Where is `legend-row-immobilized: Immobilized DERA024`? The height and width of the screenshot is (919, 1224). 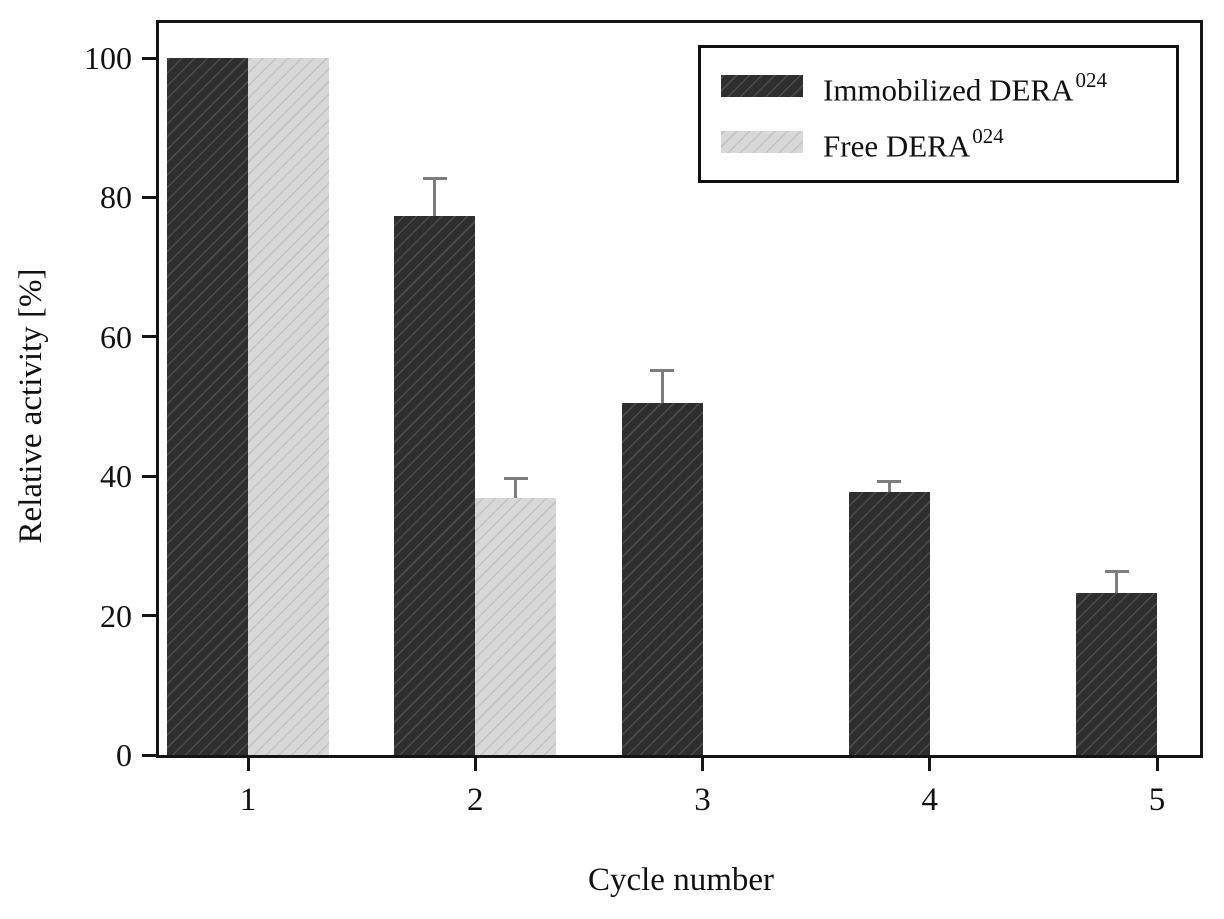
legend-row-immobilized: Immobilized DERA024 is located at coordinates (948, 86).